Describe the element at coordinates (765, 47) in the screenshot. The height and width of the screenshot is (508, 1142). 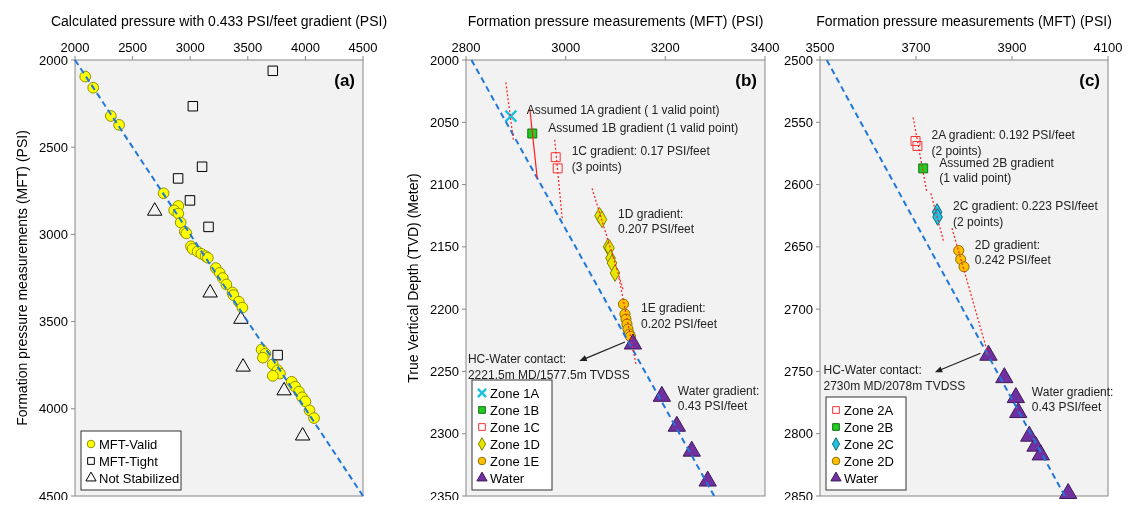
I see `x-tick-label: 3400` at that location.